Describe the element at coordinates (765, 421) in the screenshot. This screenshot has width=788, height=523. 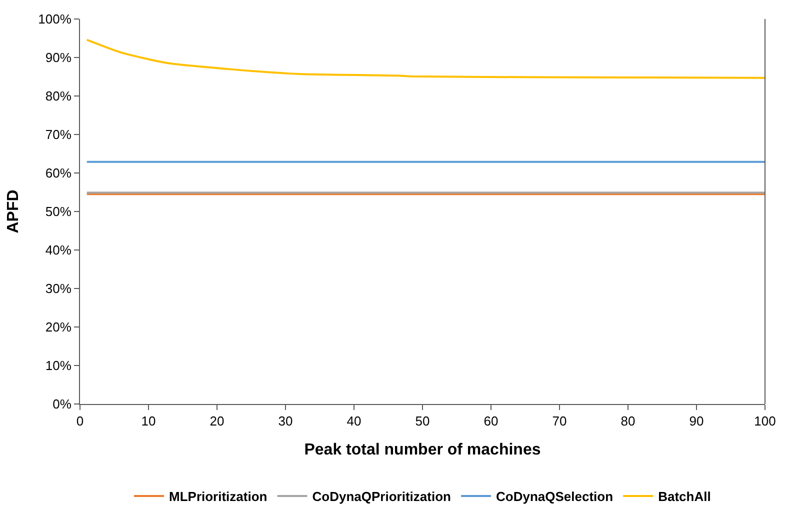
I see `x-tick-label: 100` at that location.